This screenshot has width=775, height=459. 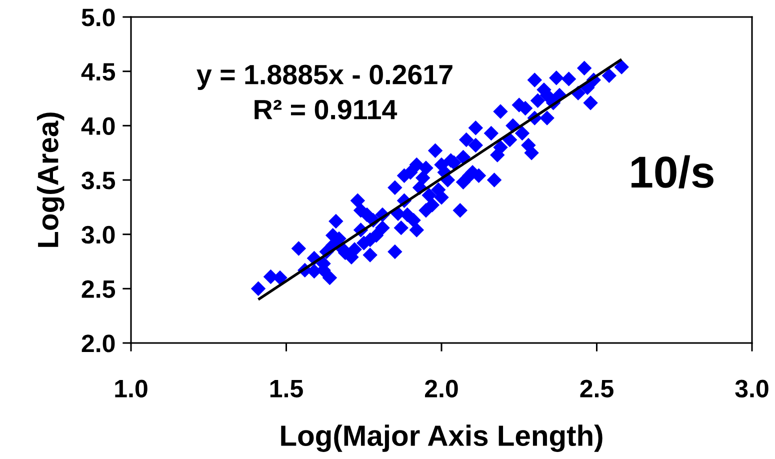 What do you see at coordinates (673, 171) in the screenshot?
I see `annotation: 10/s` at bounding box center [673, 171].